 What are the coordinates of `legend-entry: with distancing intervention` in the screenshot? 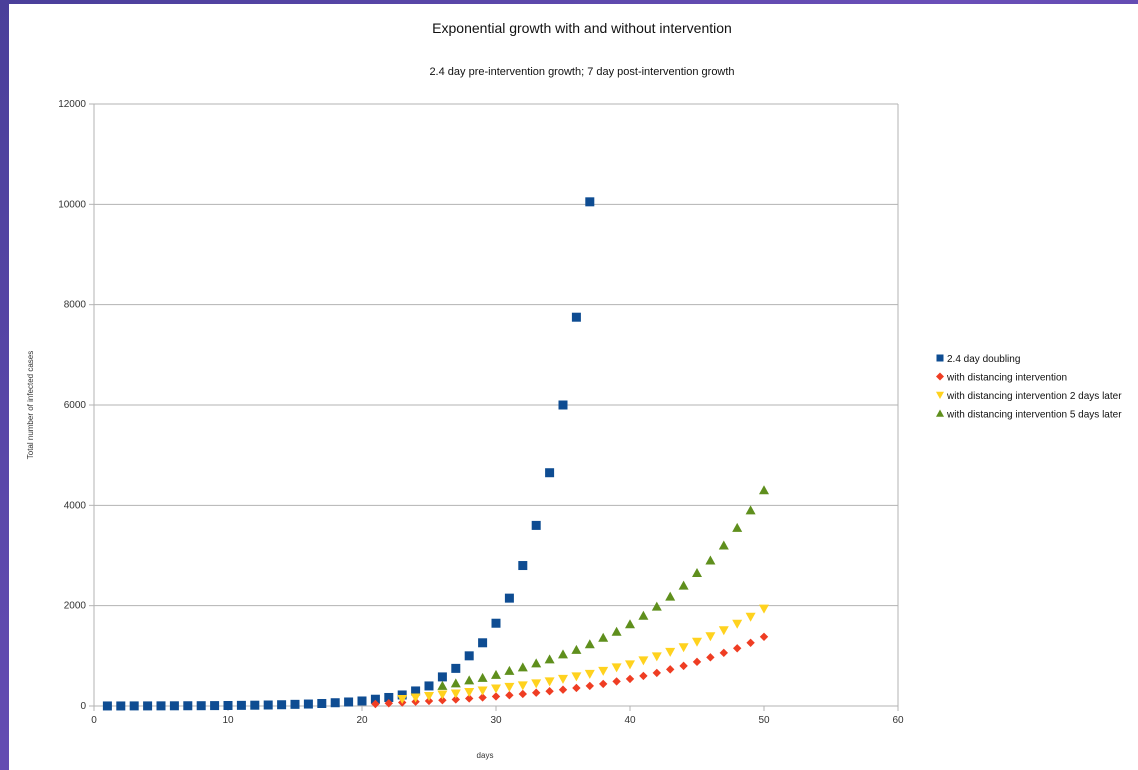 It's located at (1006, 378).